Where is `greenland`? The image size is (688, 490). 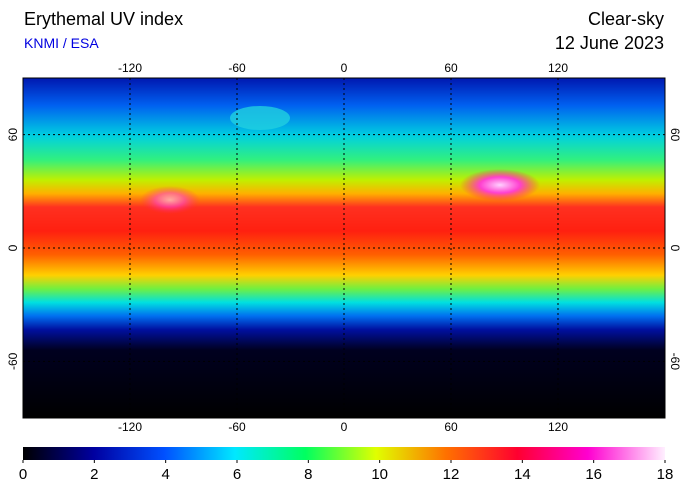 greenland is located at coordinates (260, 118).